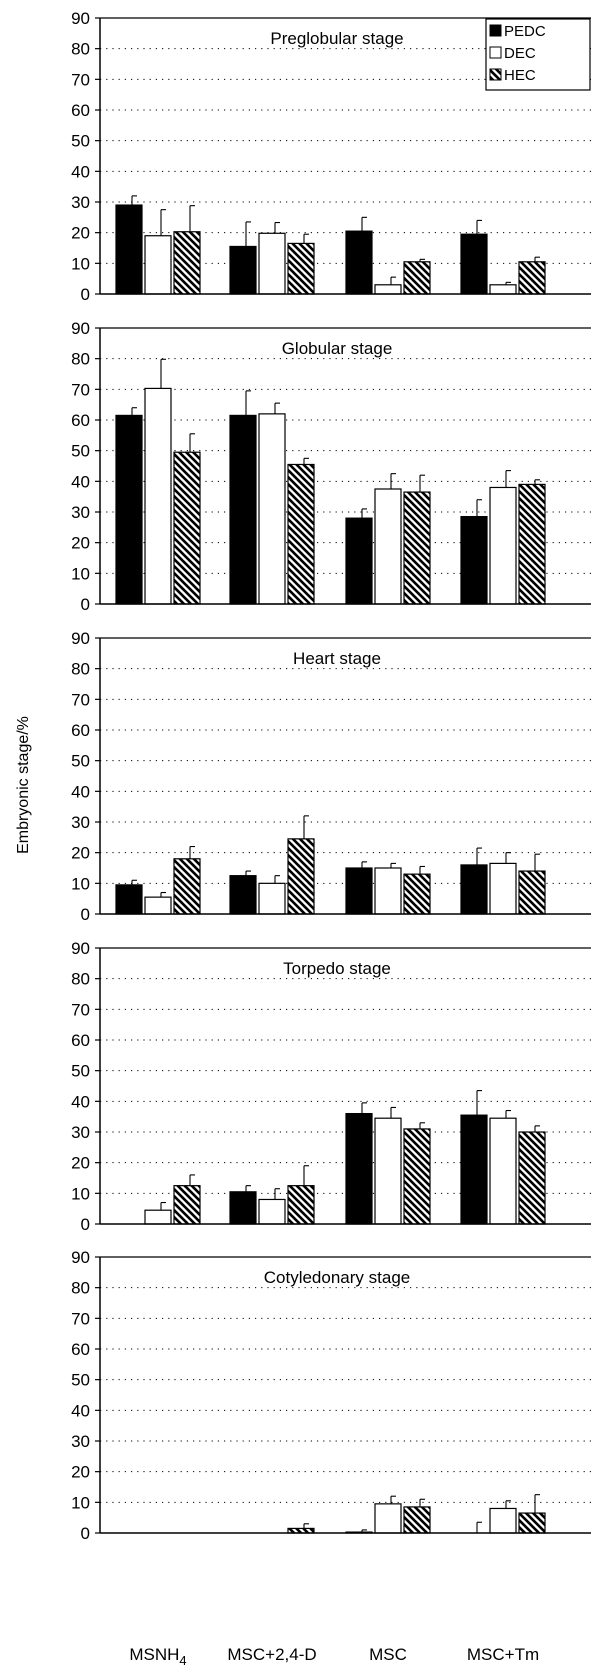 The height and width of the screenshot is (1665, 591). I want to click on panel-title: Heart stage, so click(337, 658).